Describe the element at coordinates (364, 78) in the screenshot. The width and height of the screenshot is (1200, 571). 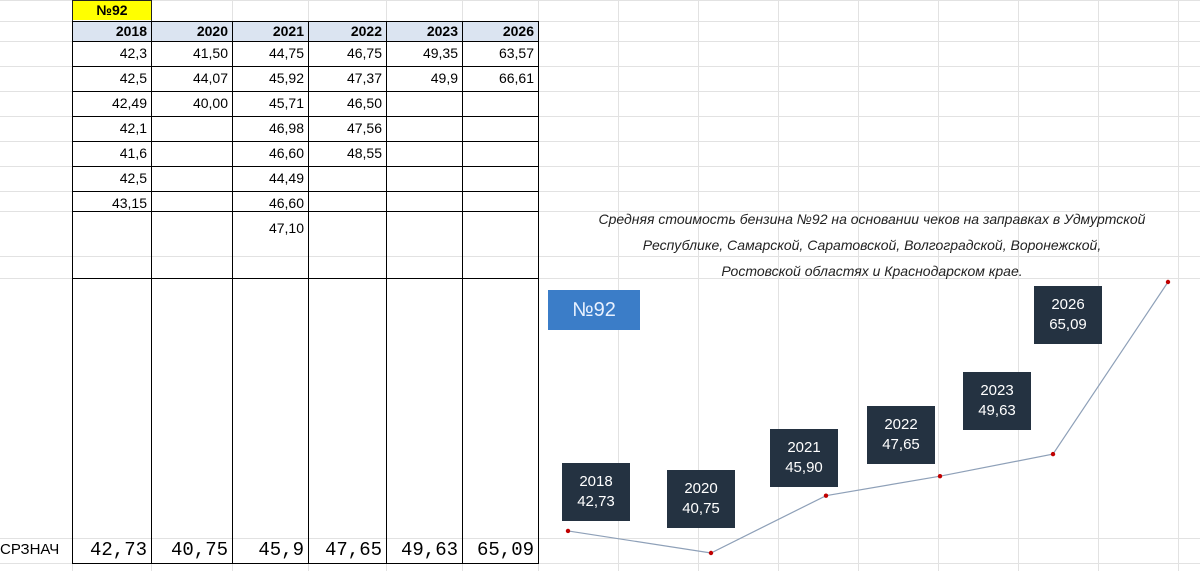
I see `table-cell: 47,37` at that location.